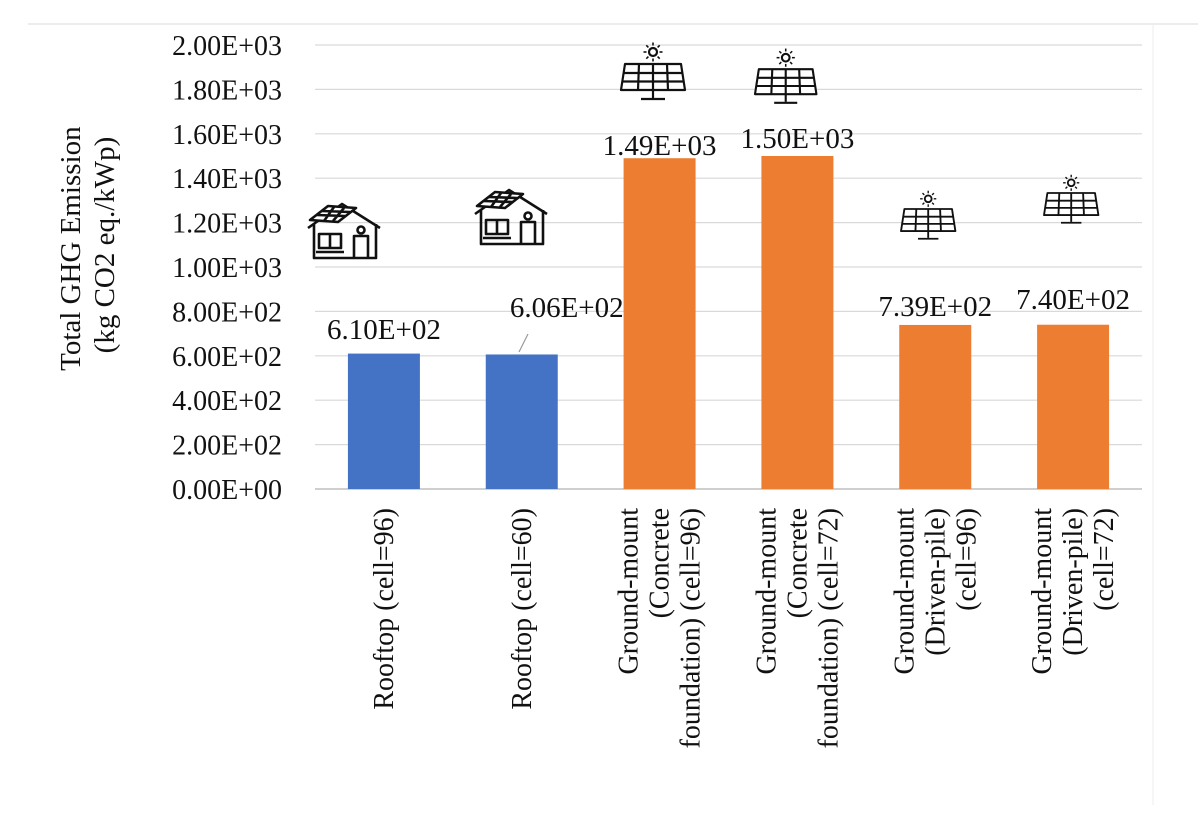 This screenshot has width=1200, height=823. What do you see at coordinates (935, 307) in the screenshot?
I see `data-label: 7.39E+02` at bounding box center [935, 307].